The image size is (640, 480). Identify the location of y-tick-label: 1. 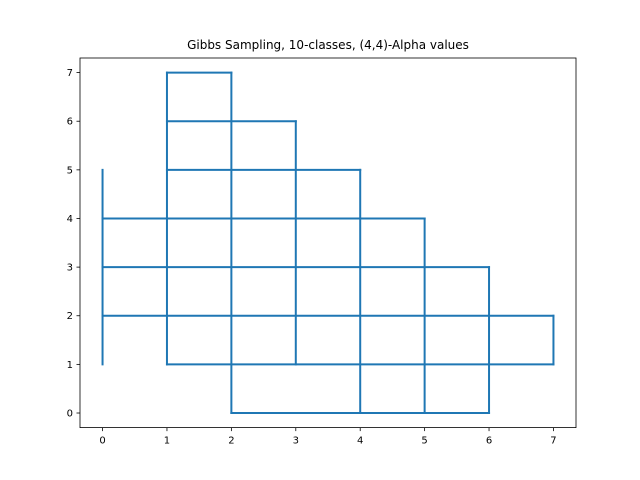
(70, 365).